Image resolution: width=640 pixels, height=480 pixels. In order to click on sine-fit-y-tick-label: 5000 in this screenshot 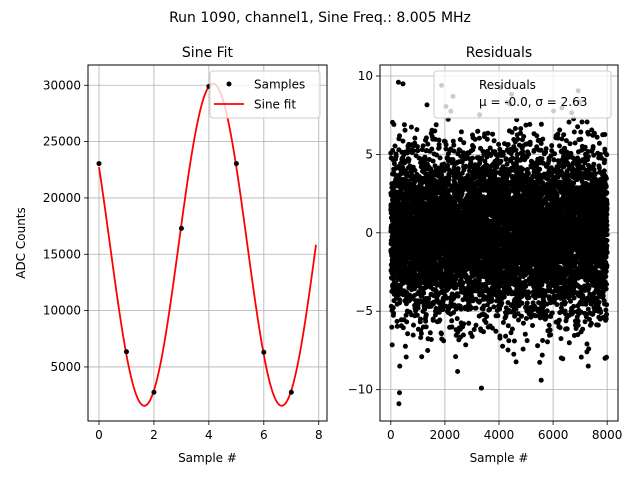, I will do `click(65, 367)`.